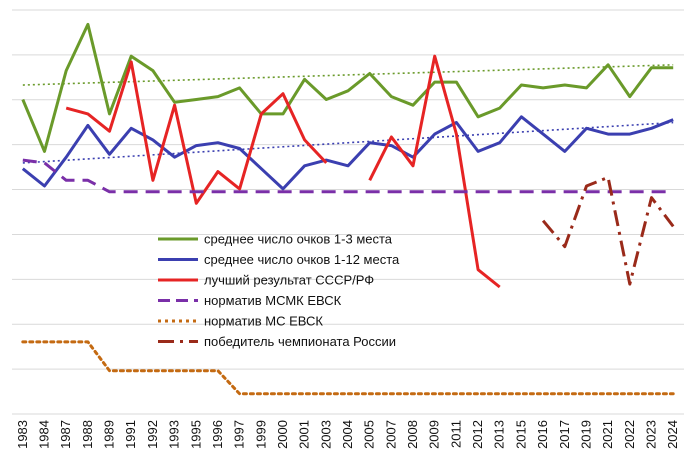 The height and width of the screenshot is (467, 694). What do you see at coordinates (369, 434) in the screenshot?
I see `x-tick-label: 2005` at bounding box center [369, 434].